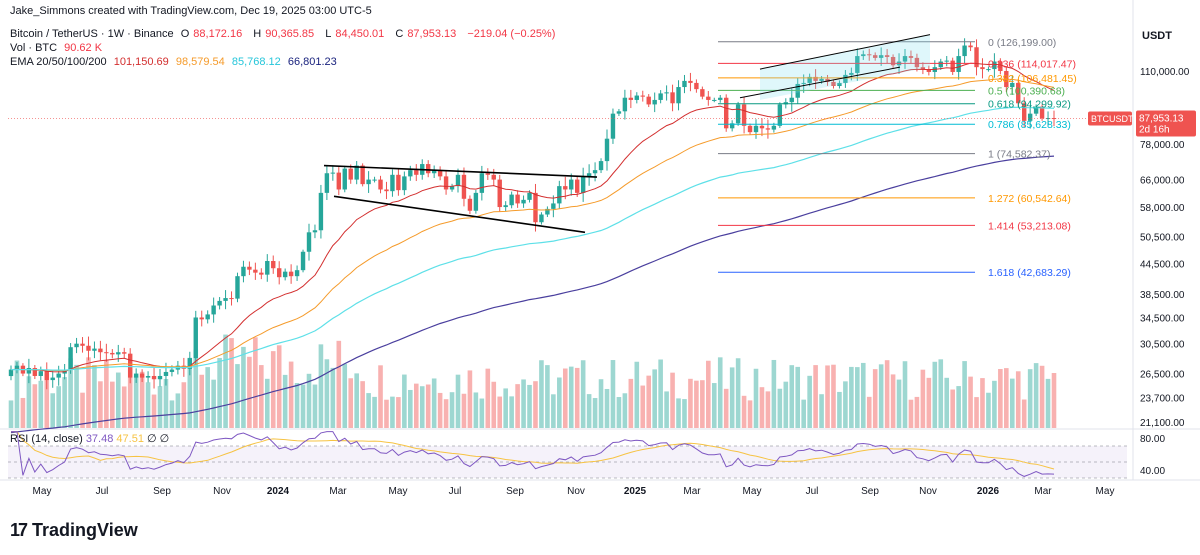 Image resolution: width=1200 pixels, height=555 pixels. I want to click on last-price-tag-bg, so click(1166, 123).